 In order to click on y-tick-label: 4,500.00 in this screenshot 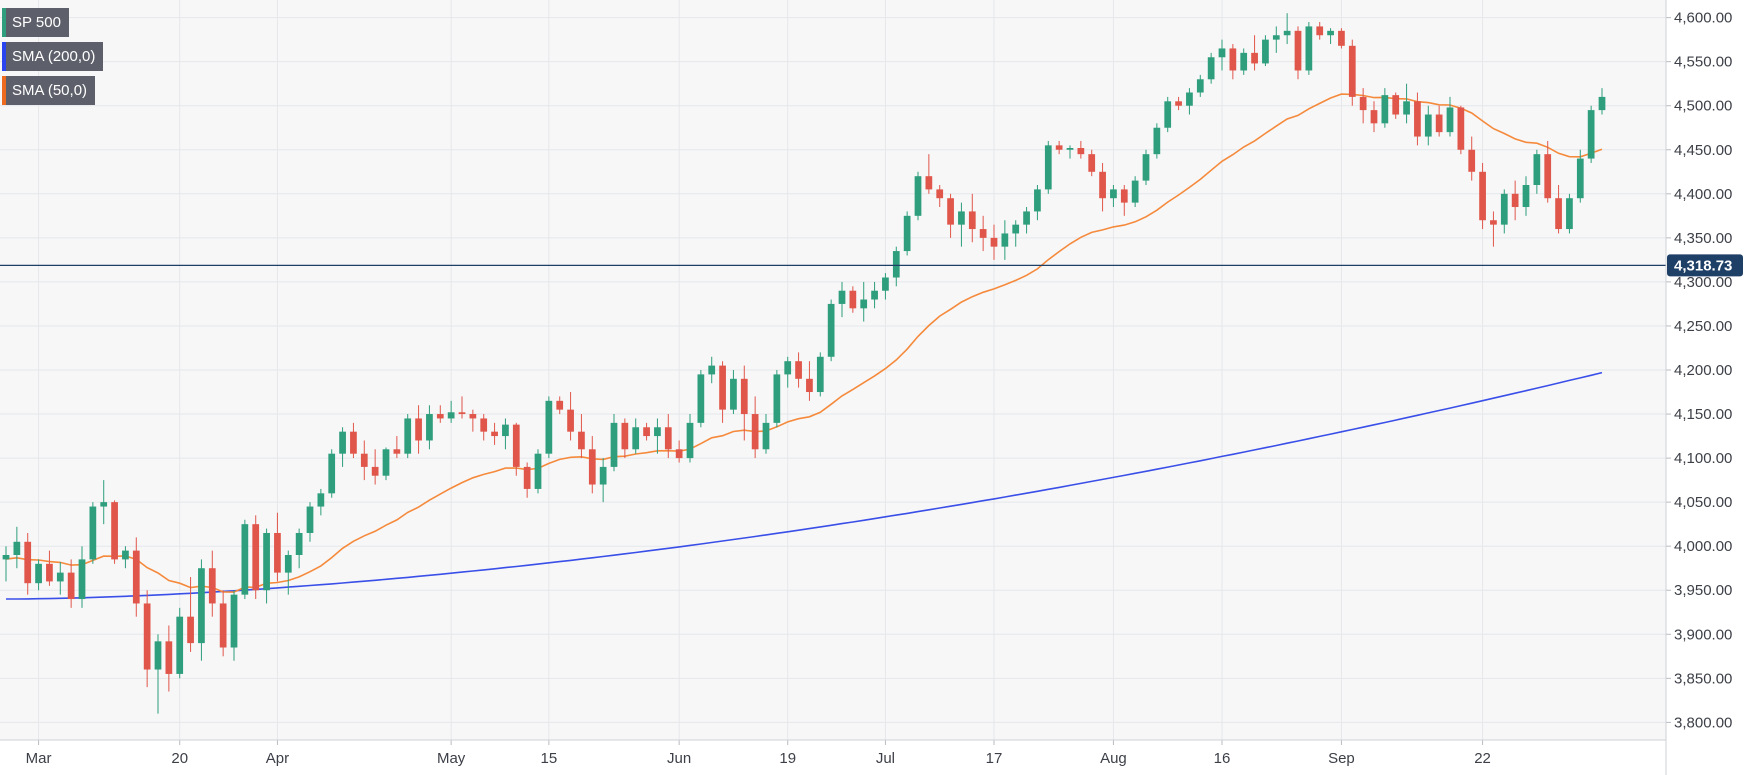, I will do `click(1703, 106)`.